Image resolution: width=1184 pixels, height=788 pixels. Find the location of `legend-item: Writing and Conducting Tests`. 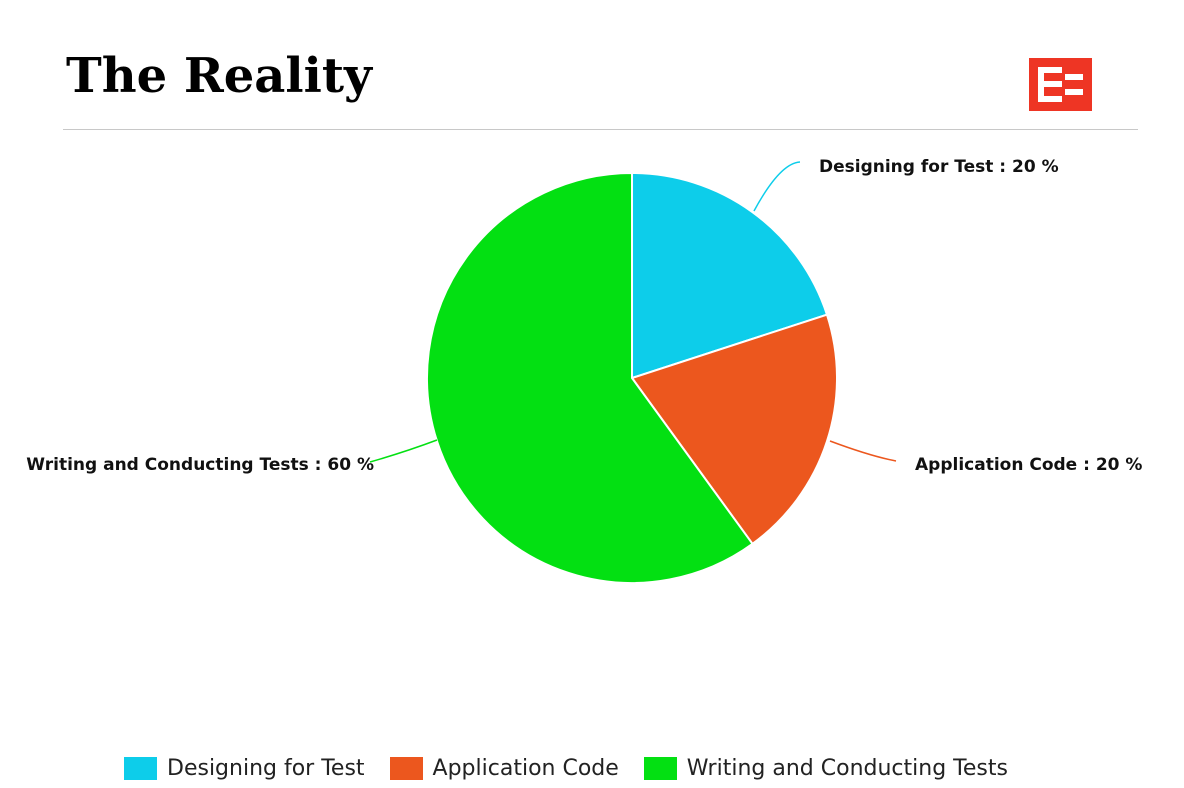

legend-item: Writing and Conducting Tests is located at coordinates (825, 768).